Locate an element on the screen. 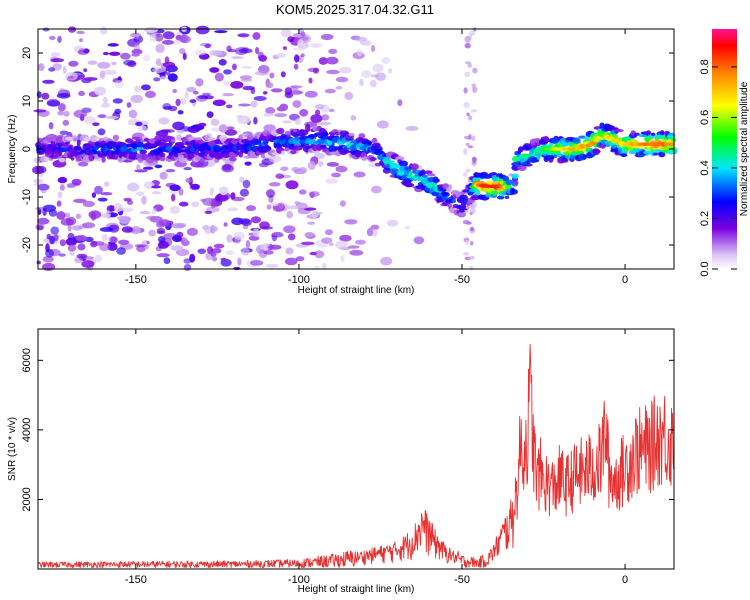  colorbar-label: Normalized spectral amplitude is located at coordinates (744, 148).